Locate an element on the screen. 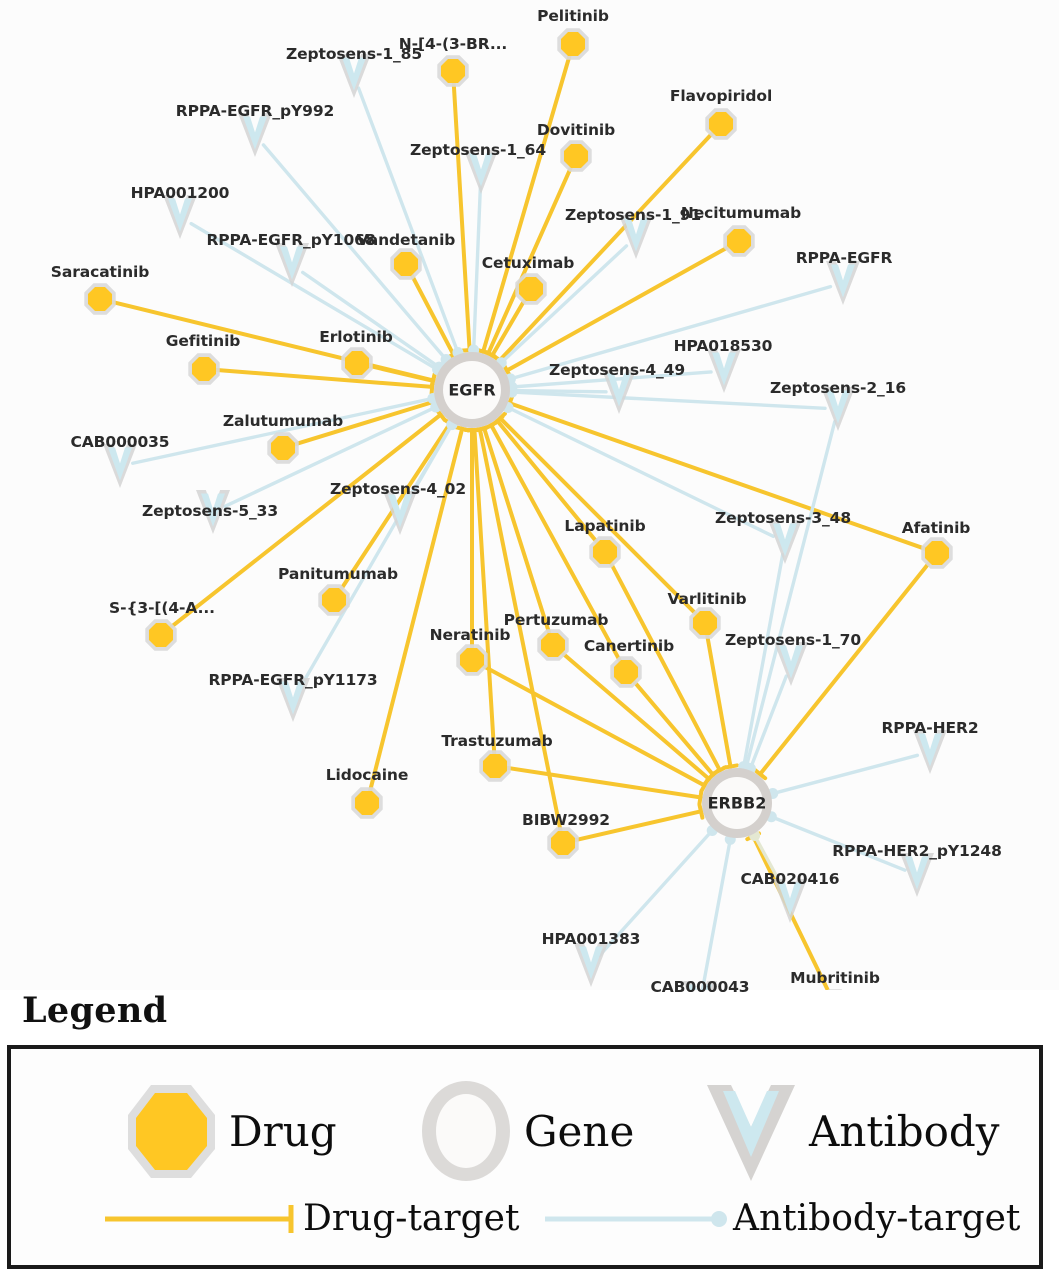 The height and width of the screenshot is (1280, 1059). antibody-node-label: Zeptosens-1_91 is located at coordinates (633, 215).